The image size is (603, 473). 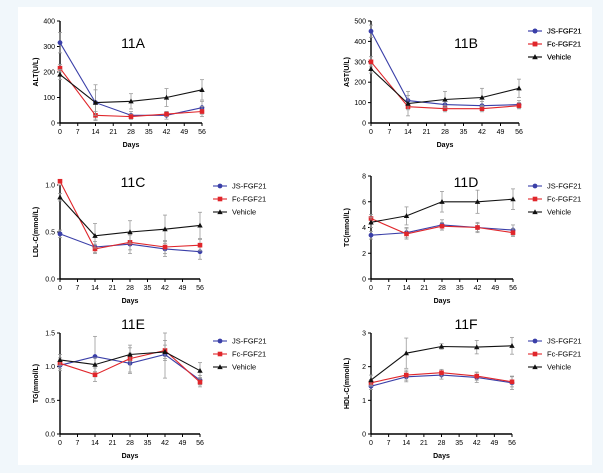 I want to click on legend: JS-FGF21 Fc-FGF21 Vehicle, so click(x=555, y=44).